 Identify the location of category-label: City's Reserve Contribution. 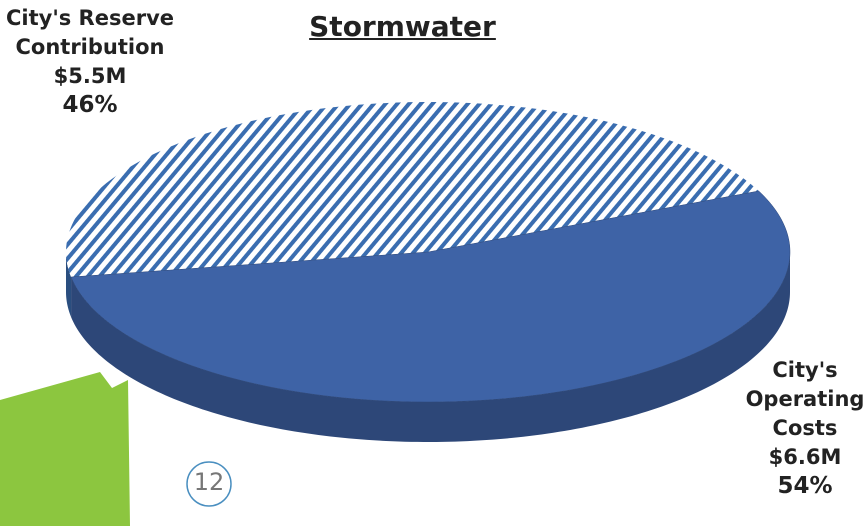
(90, 32).